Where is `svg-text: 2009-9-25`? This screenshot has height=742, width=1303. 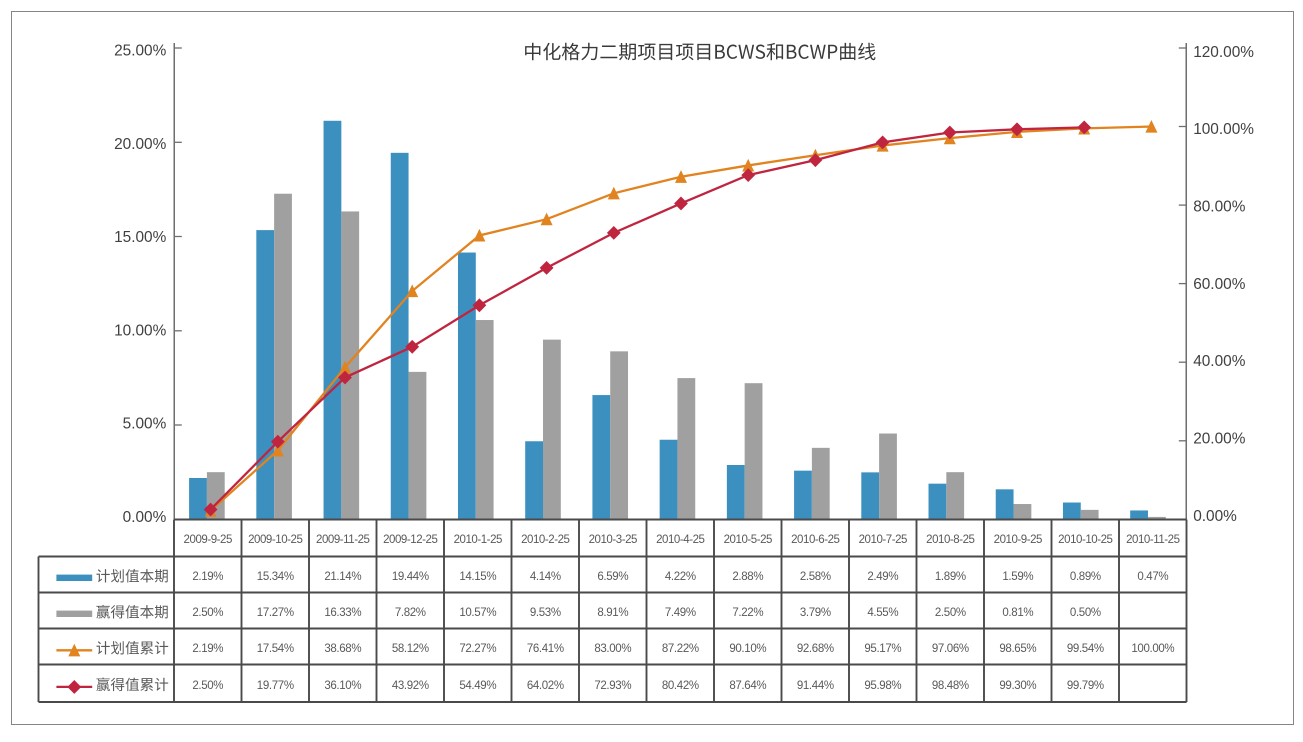 svg-text: 2009-9-25 is located at coordinates (208, 540).